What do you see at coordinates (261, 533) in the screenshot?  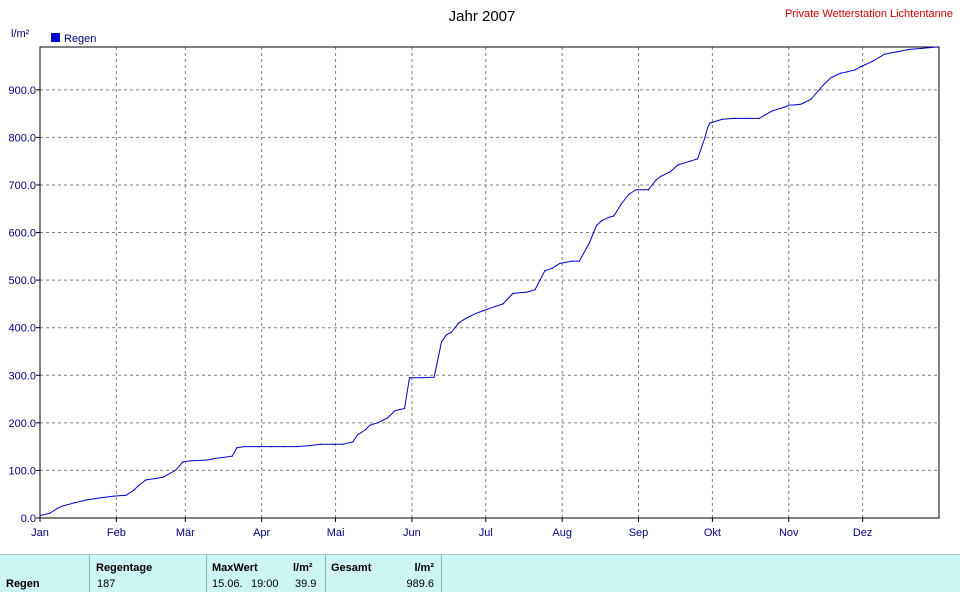 I see `x-tick-label: Apr` at bounding box center [261, 533].